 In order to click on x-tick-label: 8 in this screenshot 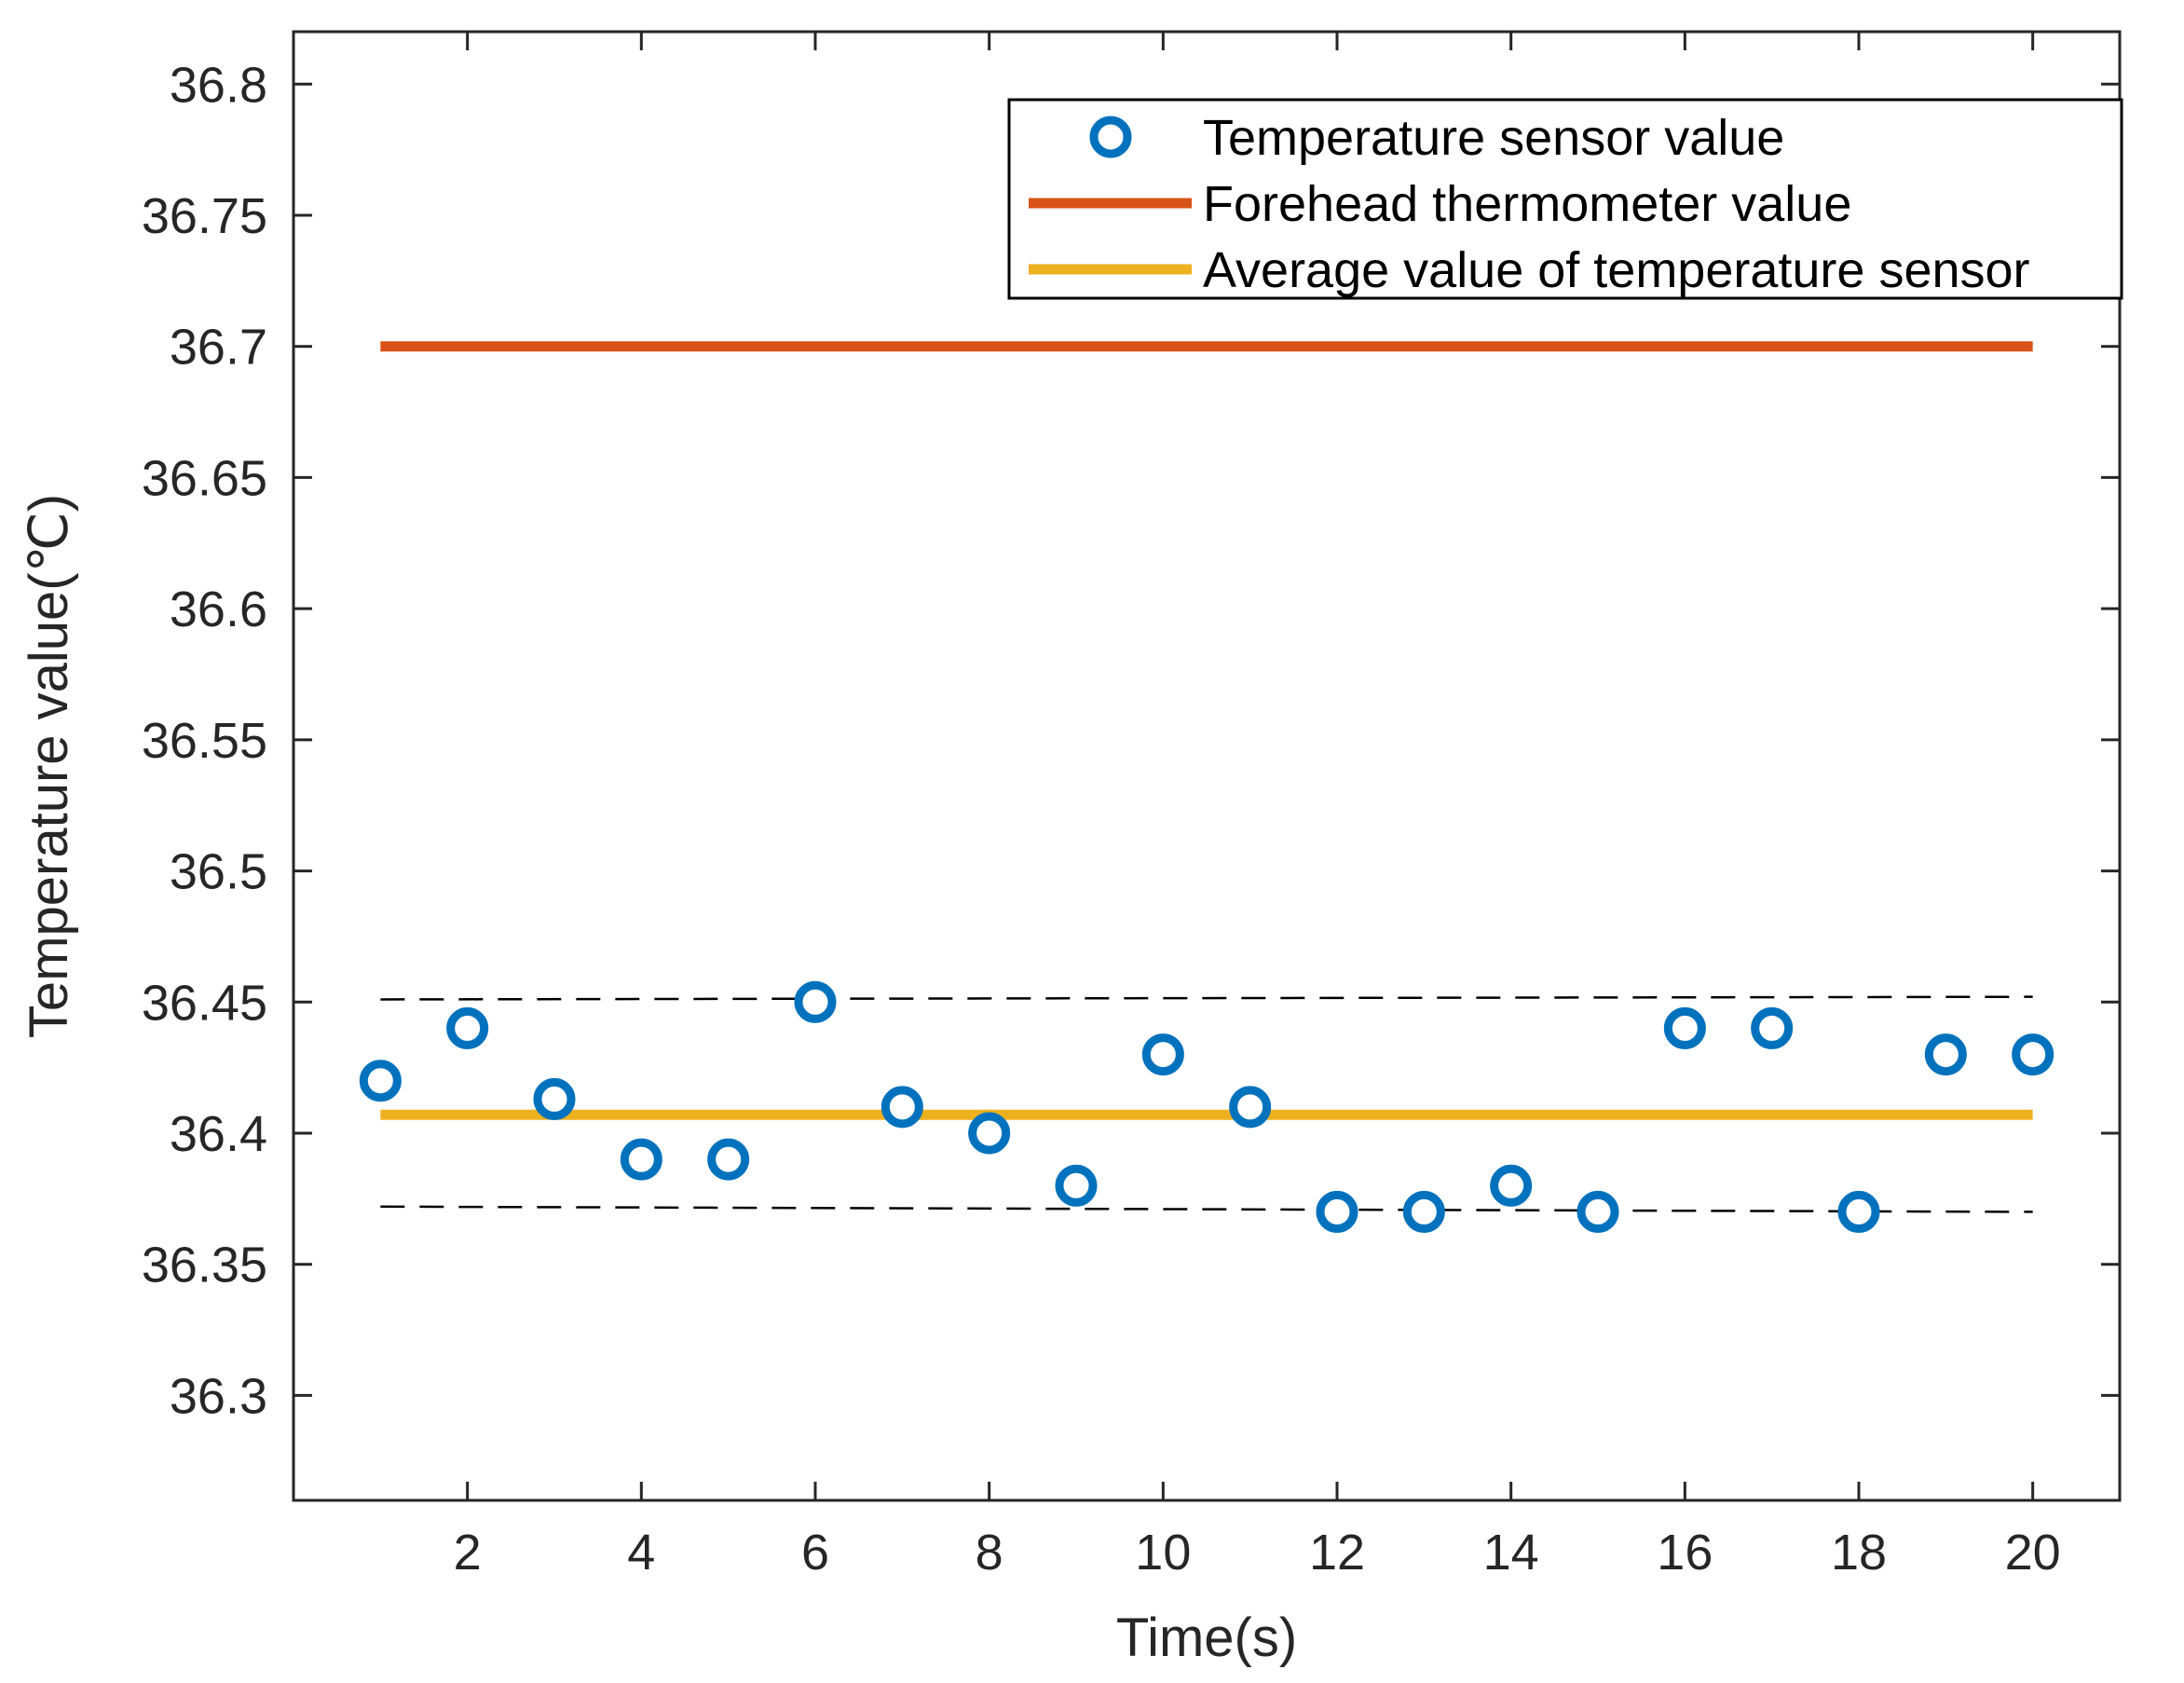, I will do `click(989, 1552)`.